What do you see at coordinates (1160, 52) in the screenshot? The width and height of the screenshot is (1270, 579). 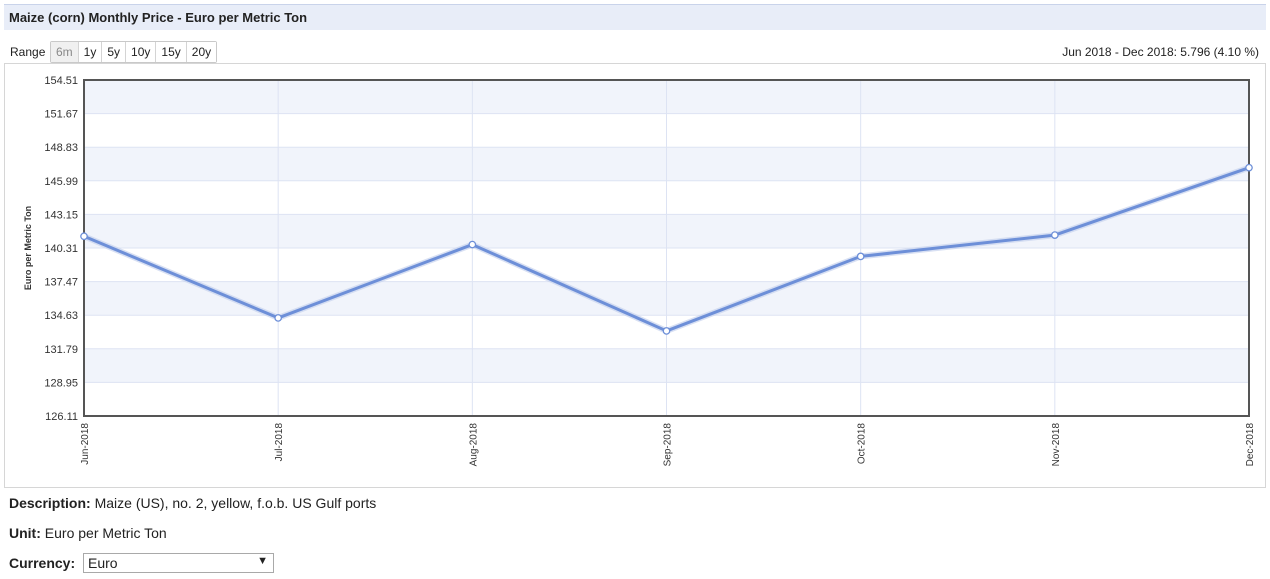 I see `range-change-summary: Jun 2018 - Dec 2018: 5.796 (4.10 %)` at bounding box center [1160, 52].